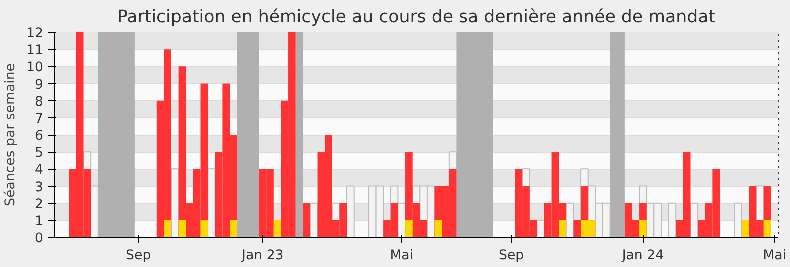  I want to click on y-tick-label: 8, so click(39, 102).